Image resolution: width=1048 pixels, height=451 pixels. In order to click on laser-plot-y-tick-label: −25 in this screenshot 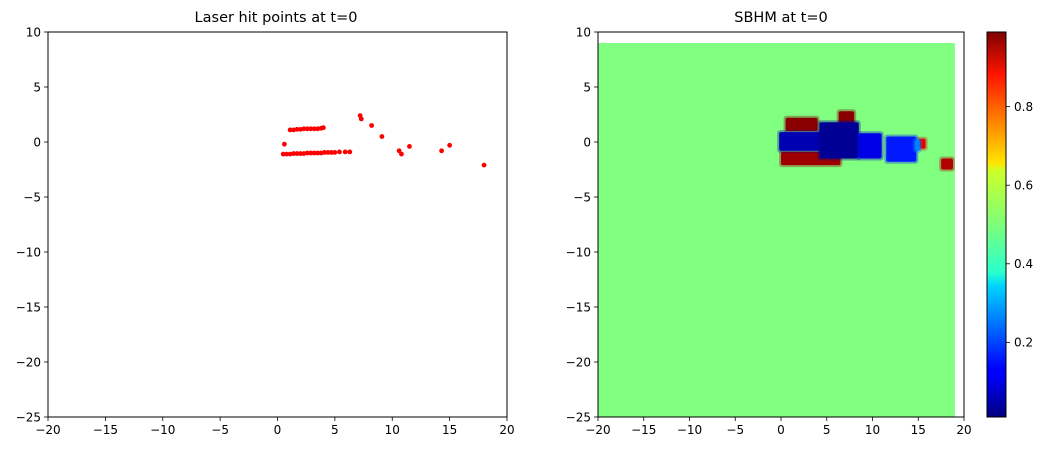, I will do `click(28, 417)`.